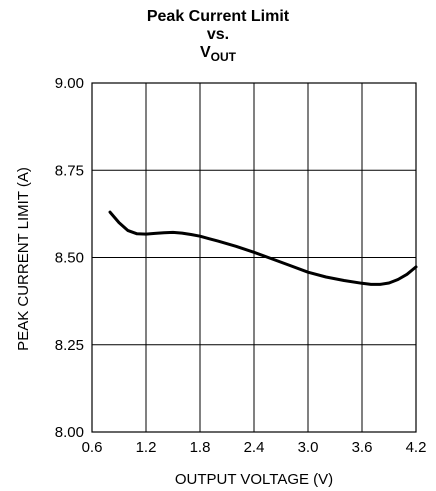 Image resolution: width=436 pixels, height=491 pixels. What do you see at coordinates (200, 447) in the screenshot?
I see `x-tick-label: 1.8` at bounding box center [200, 447].